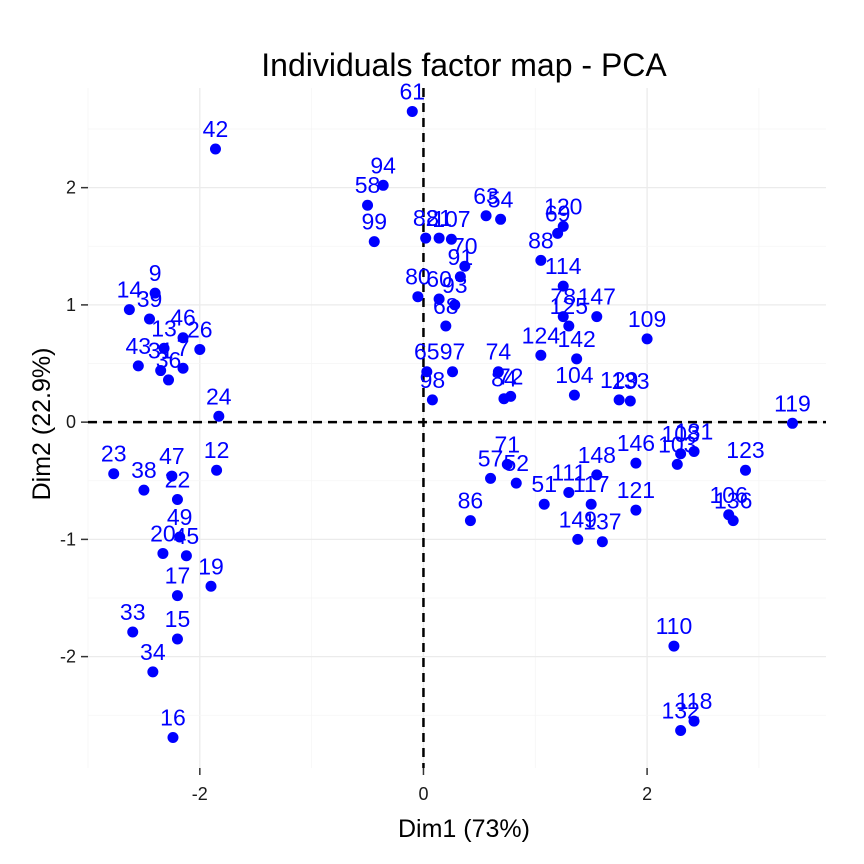  I want to click on point-label: 68, so click(446, 306).